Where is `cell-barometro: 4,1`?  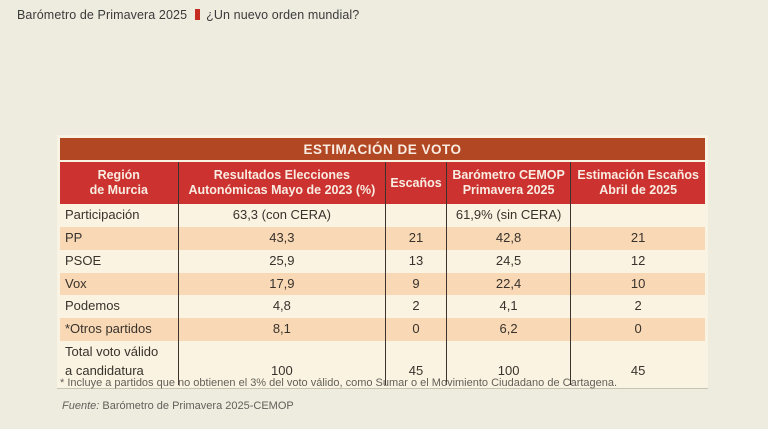
cell-barometro: 4,1 is located at coordinates (508, 307).